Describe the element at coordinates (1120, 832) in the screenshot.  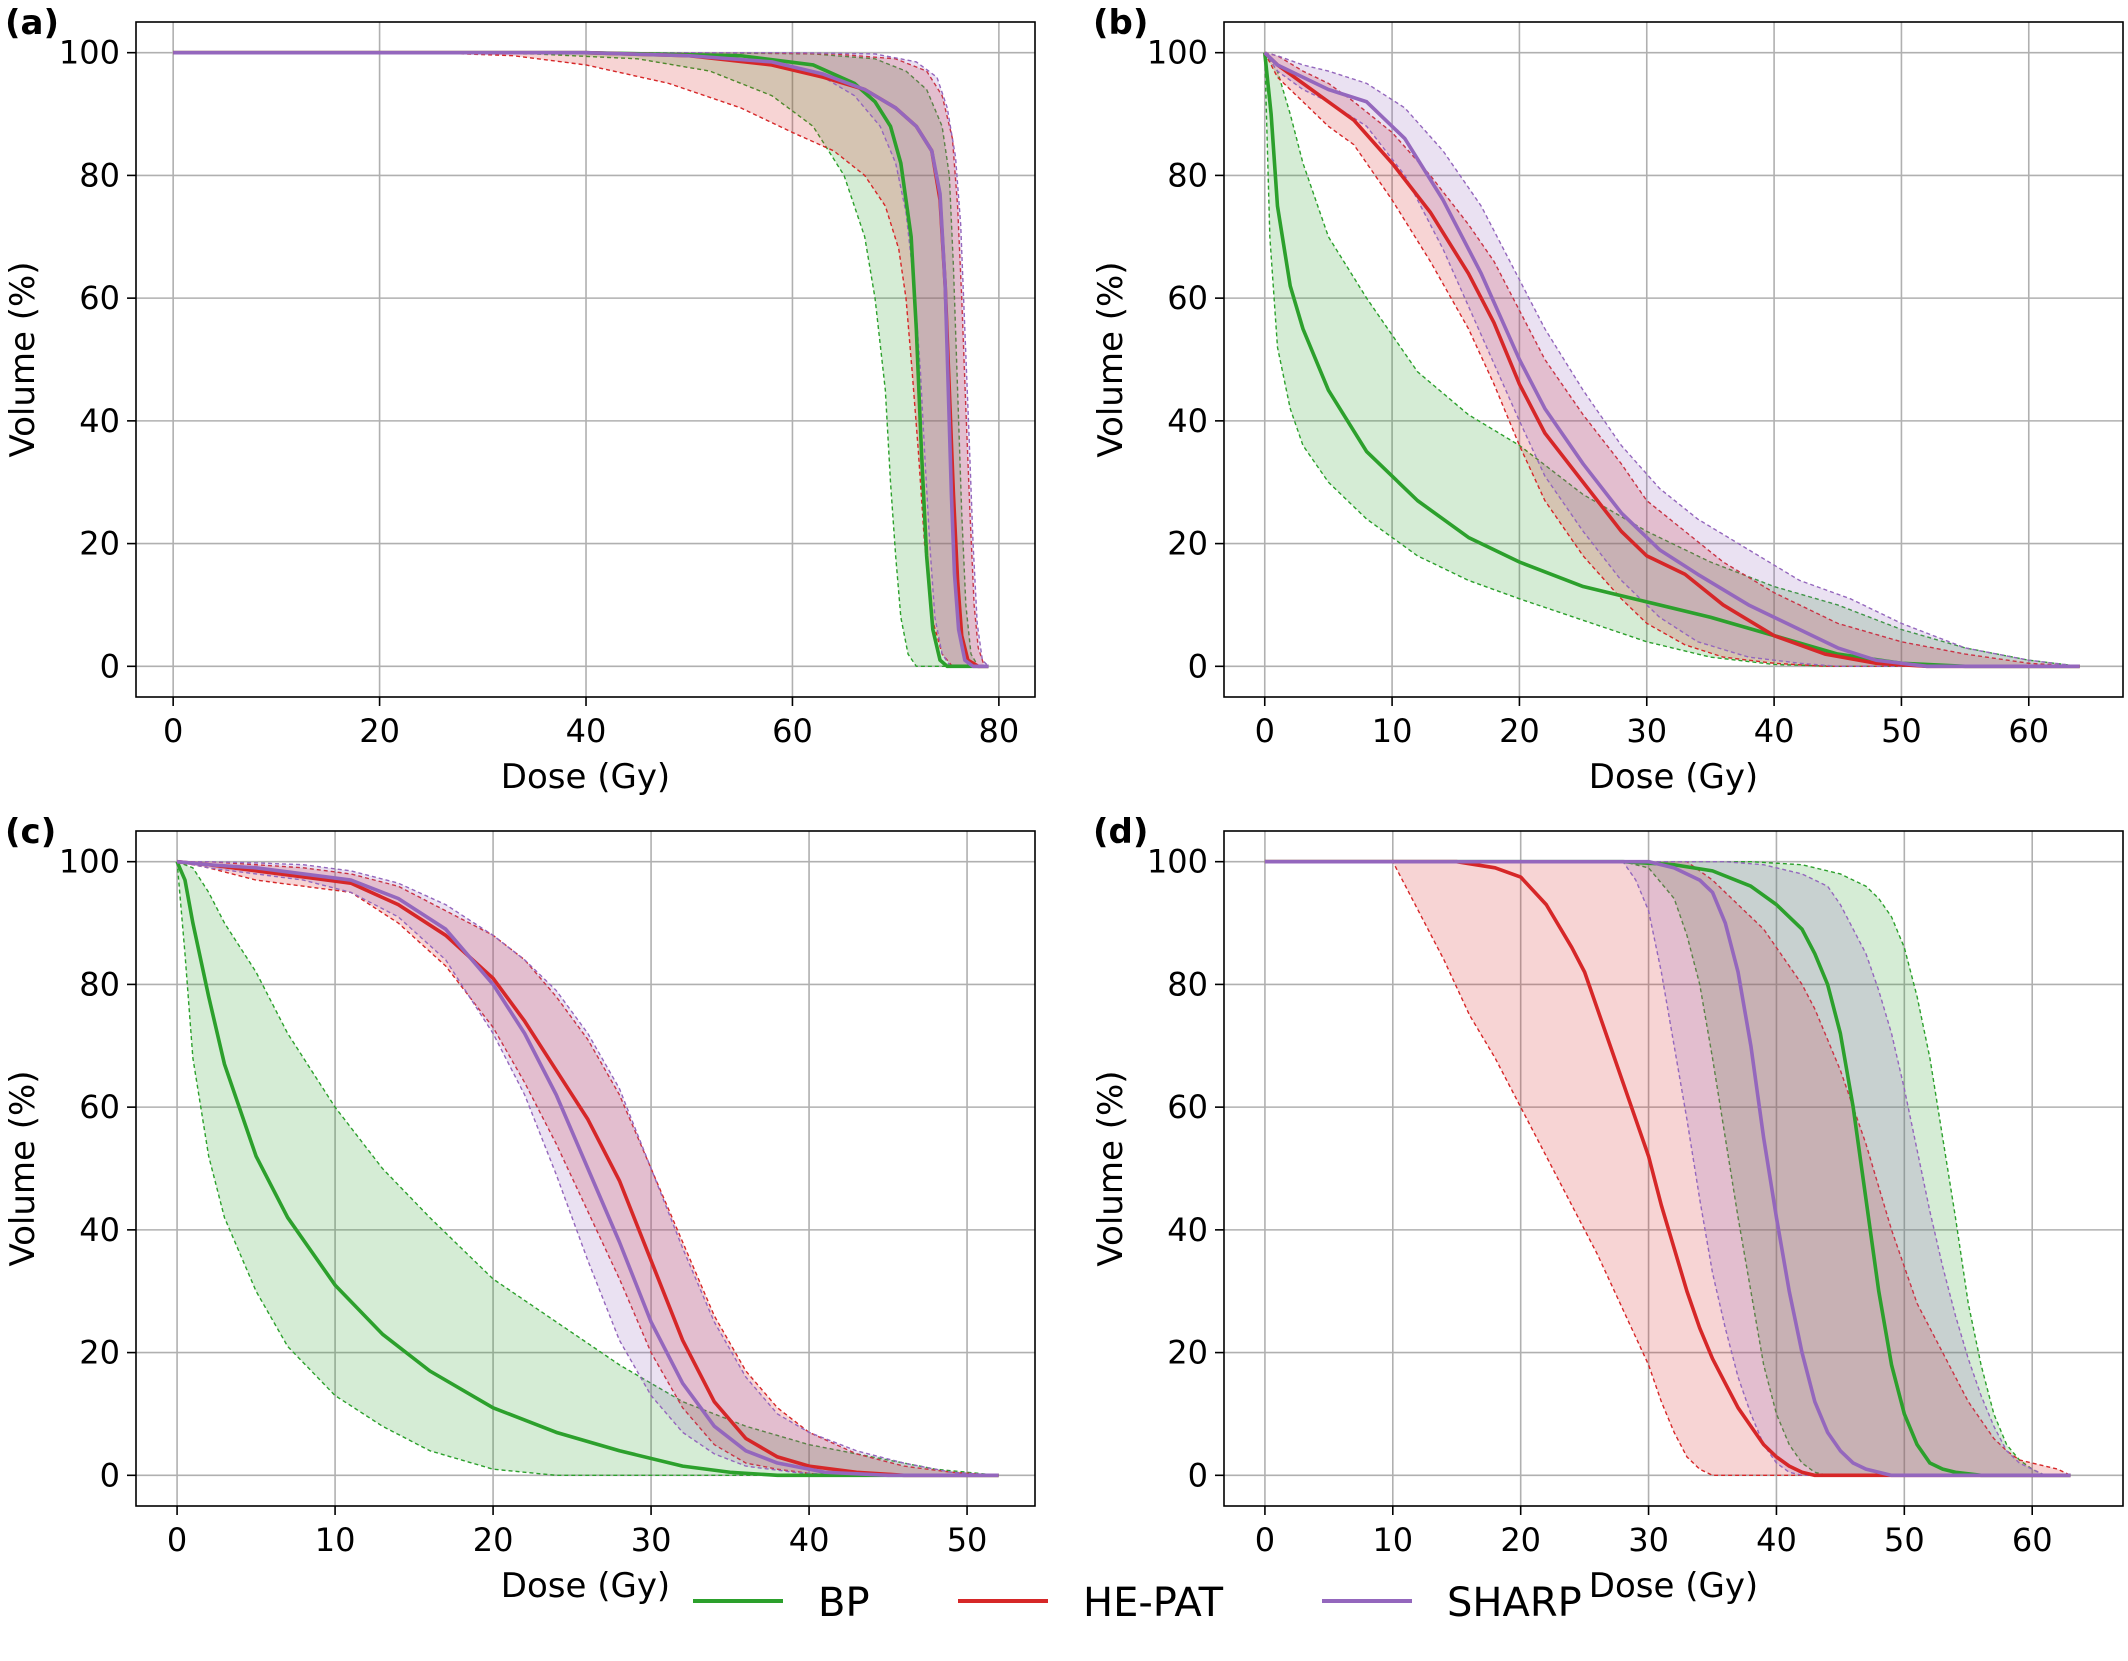
I see `panel-label: (d)` at that location.